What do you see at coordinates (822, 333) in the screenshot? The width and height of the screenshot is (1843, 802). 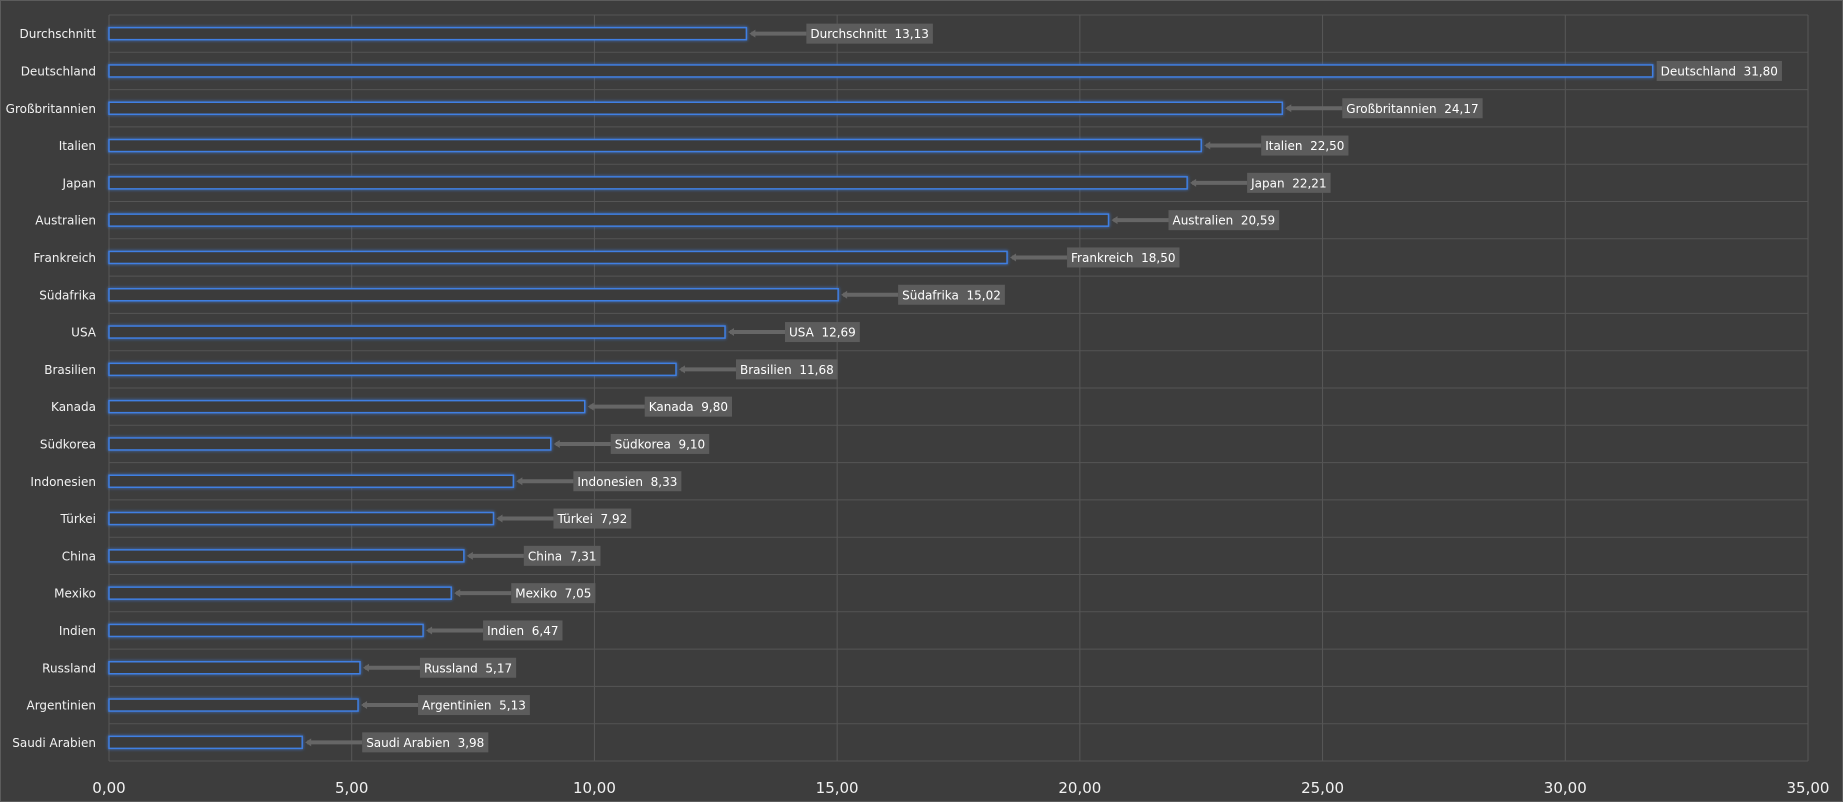 I see `data-label-text-8: USA 12,69` at bounding box center [822, 333].